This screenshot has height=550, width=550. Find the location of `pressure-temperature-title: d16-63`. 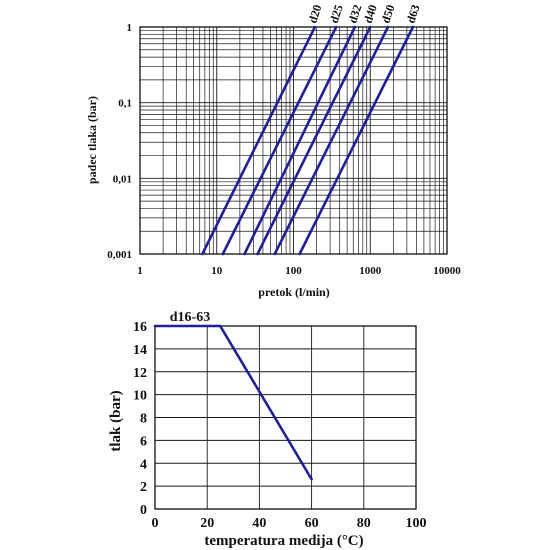

pressure-temperature-title: d16-63 is located at coordinates (190, 317).